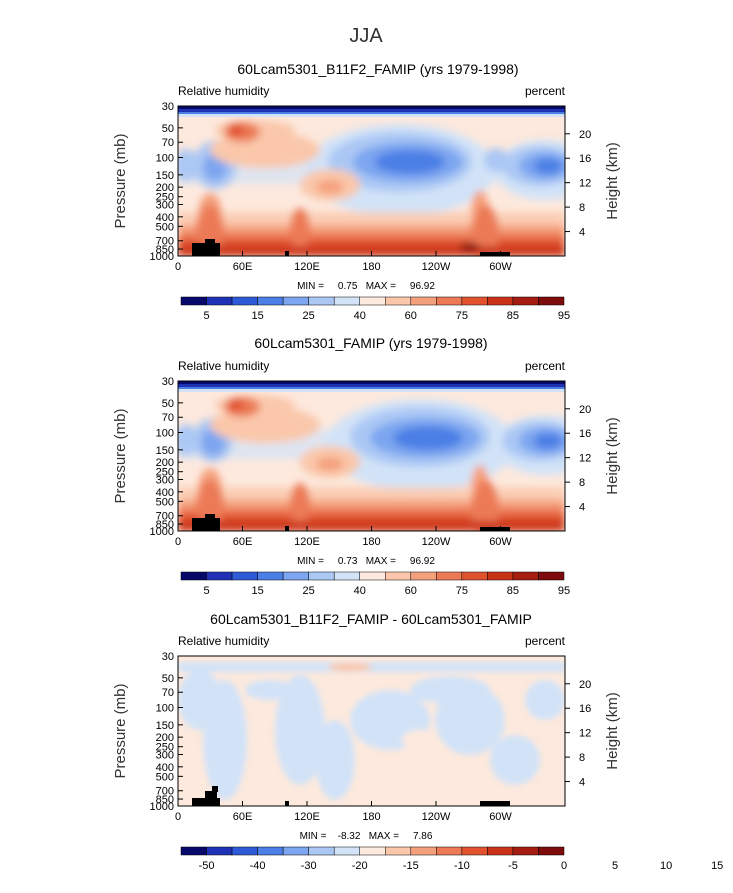 The width and height of the screenshot is (733, 893). Describe the element at coordinates (371, 731) in the screenshot. I see `panel-3-plot-area` at that location.